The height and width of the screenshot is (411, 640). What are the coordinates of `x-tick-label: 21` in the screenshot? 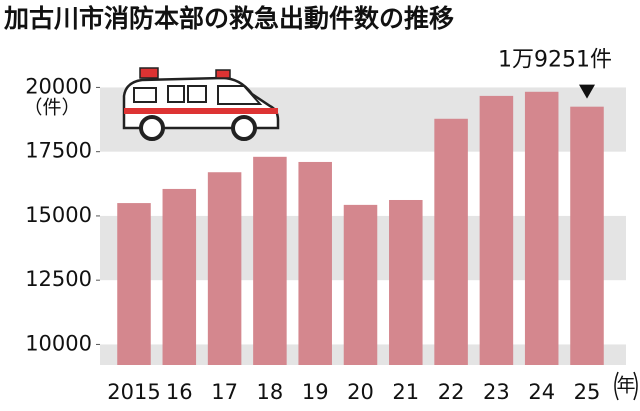 It's located at (405, 392).